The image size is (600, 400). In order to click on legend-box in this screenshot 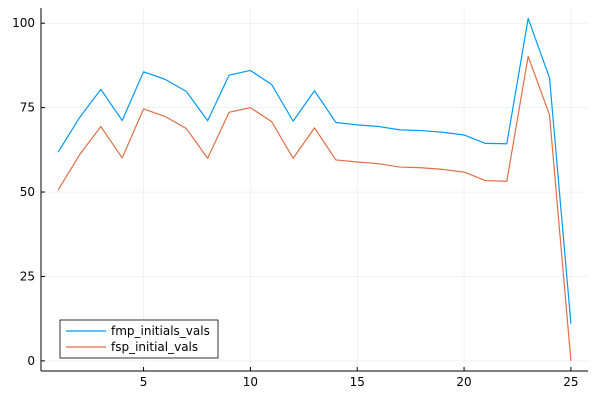, I will do `click(139, 339)`.